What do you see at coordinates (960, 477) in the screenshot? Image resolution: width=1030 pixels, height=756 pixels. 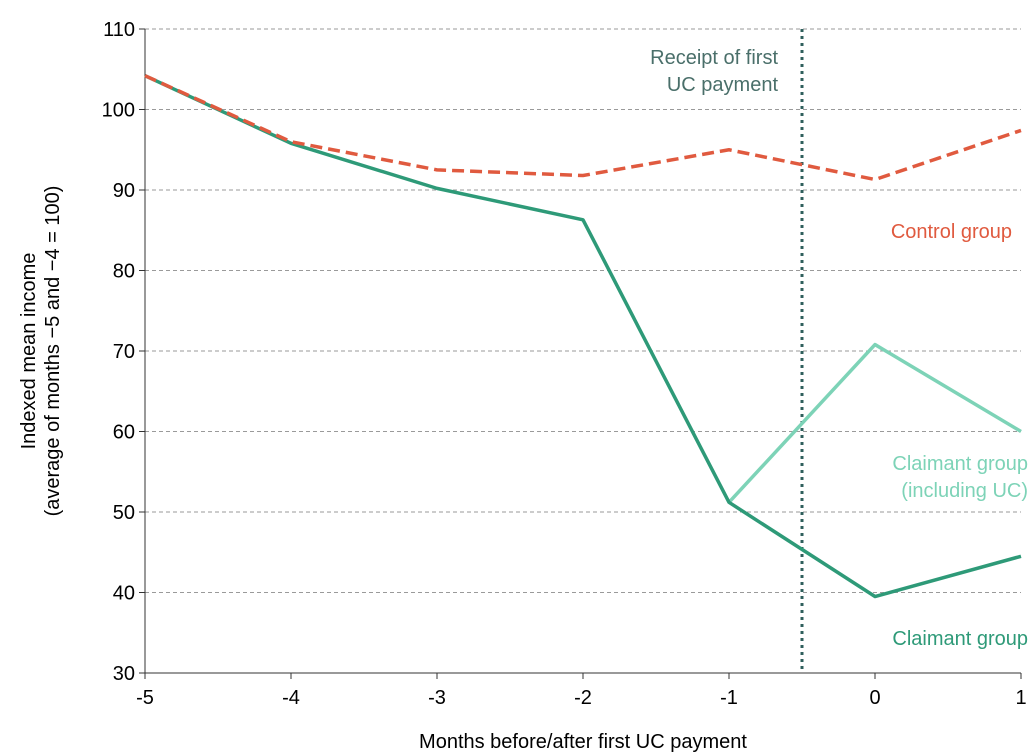 I see `label-claimant-group-including-uc: Claimant group (including UC)` at bounding box center [960, 477].